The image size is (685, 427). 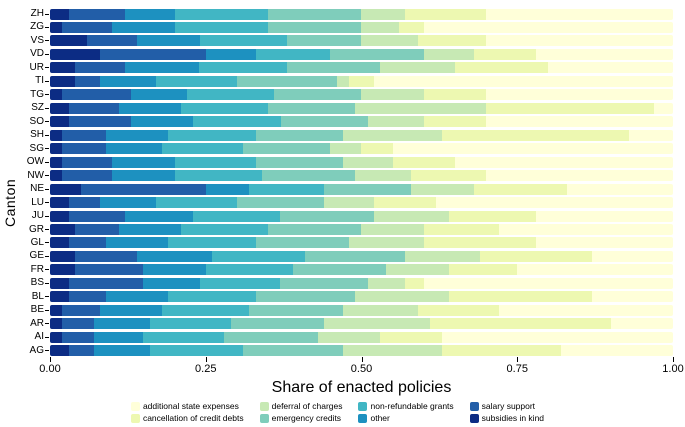 What do you see at coordinates (361, 203) in the screenshot?
I see `stacked-bar-lu` at bounding box center [361, 203].